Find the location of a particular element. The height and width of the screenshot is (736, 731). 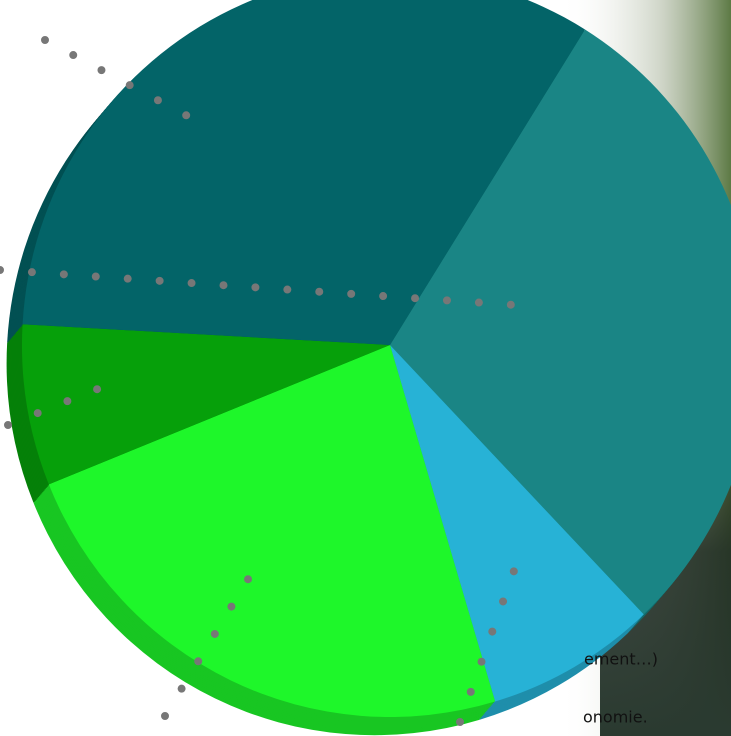

annotation: onomie. is located at coordinates (615, 717).